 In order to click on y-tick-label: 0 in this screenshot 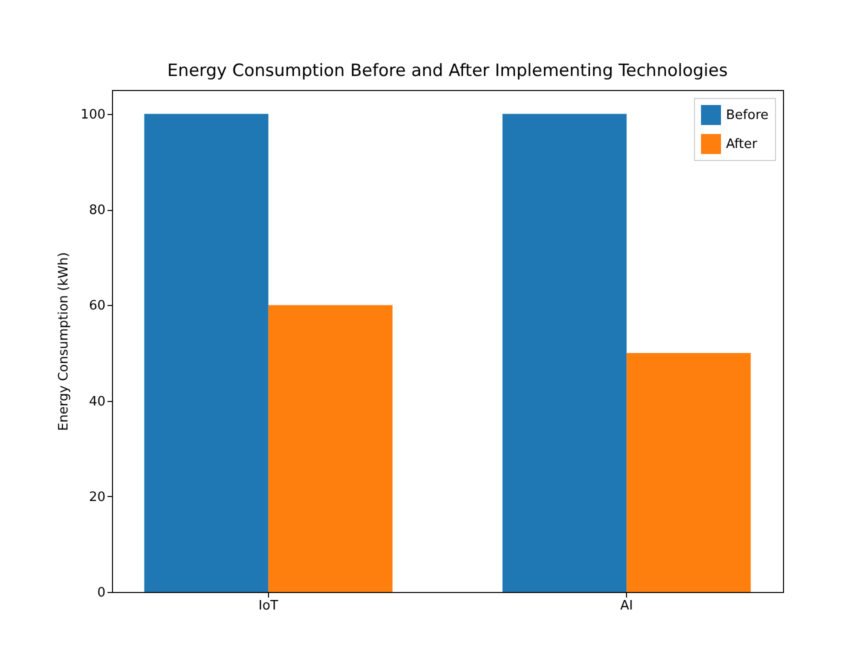, I will do `click(101, 593)`.